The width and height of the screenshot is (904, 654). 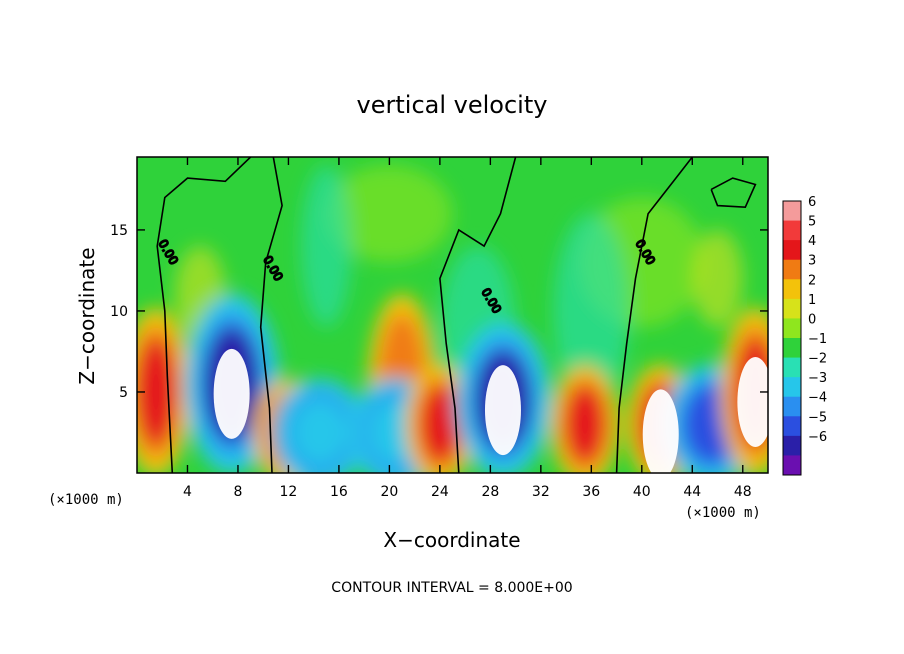 What do you see at coordinates (812, 280) in the screenshot?
I see `colorbar-label: 2` at bounding box center [812, 280].